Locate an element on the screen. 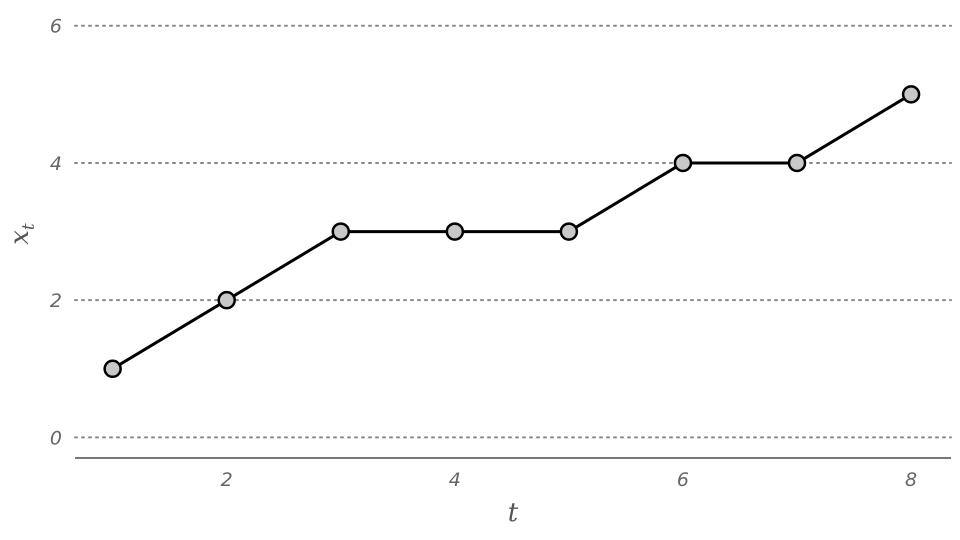  x-tick-label-4: 4 is located at coordinates (455, 480).